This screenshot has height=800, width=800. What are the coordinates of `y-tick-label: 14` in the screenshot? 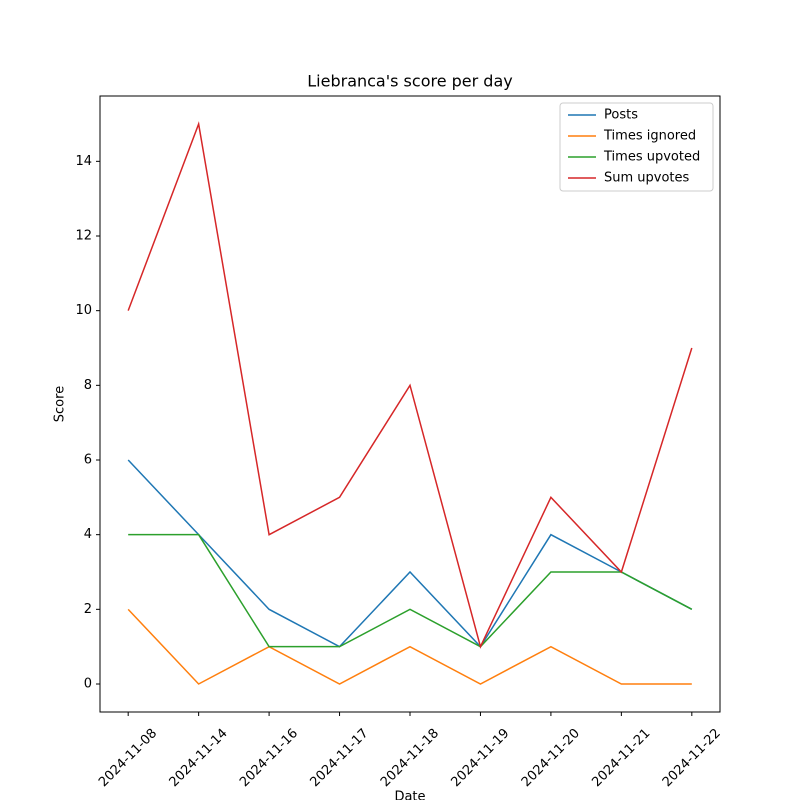 It's located at (83, 161).